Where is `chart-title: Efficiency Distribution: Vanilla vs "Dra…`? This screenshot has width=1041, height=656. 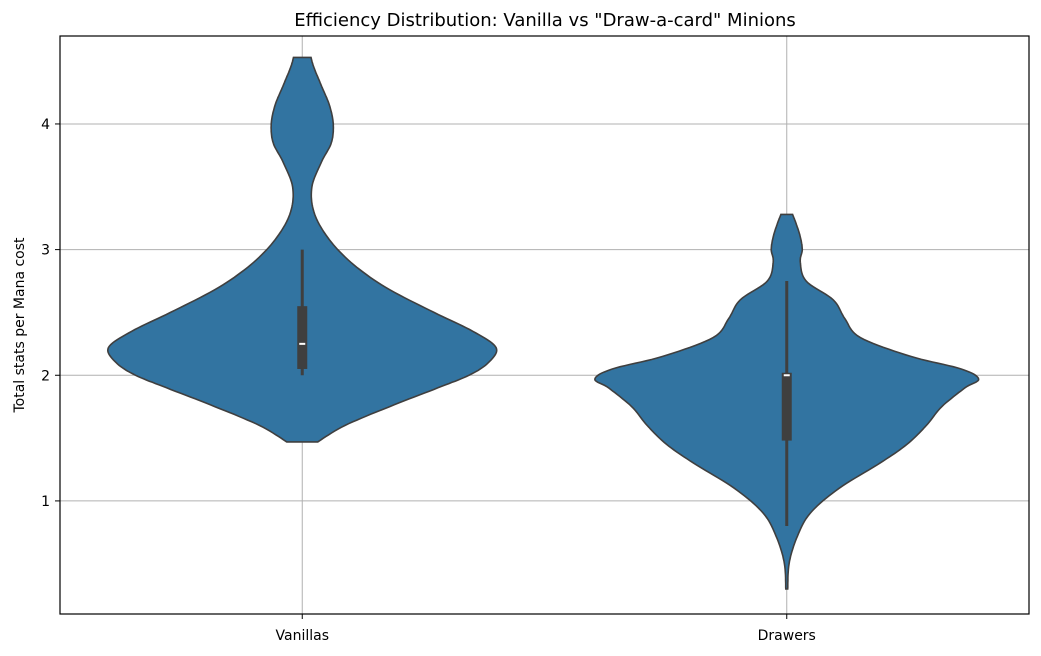
chart-title: Efficiency Distribution: Vanilla vs "Dra… is located at coordinates (545, 20).